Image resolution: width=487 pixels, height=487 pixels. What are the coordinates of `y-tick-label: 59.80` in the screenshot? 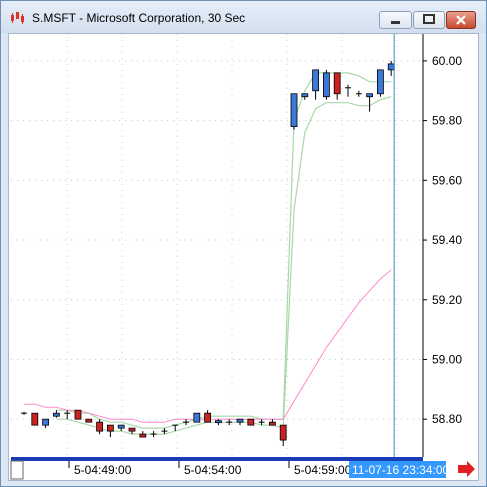 It's located at (447, 121).